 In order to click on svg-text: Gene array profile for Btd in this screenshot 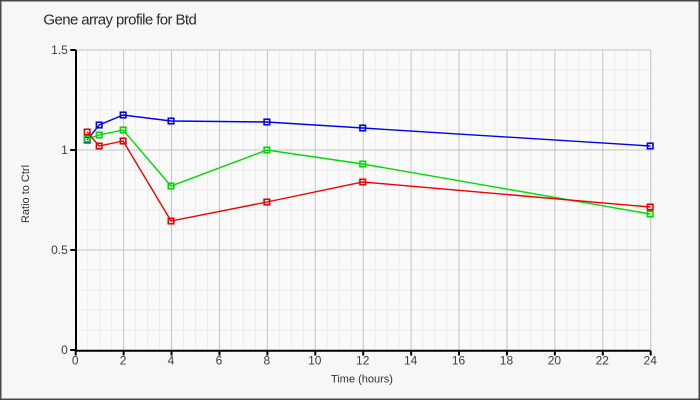, I will do `click(119, 20)`.